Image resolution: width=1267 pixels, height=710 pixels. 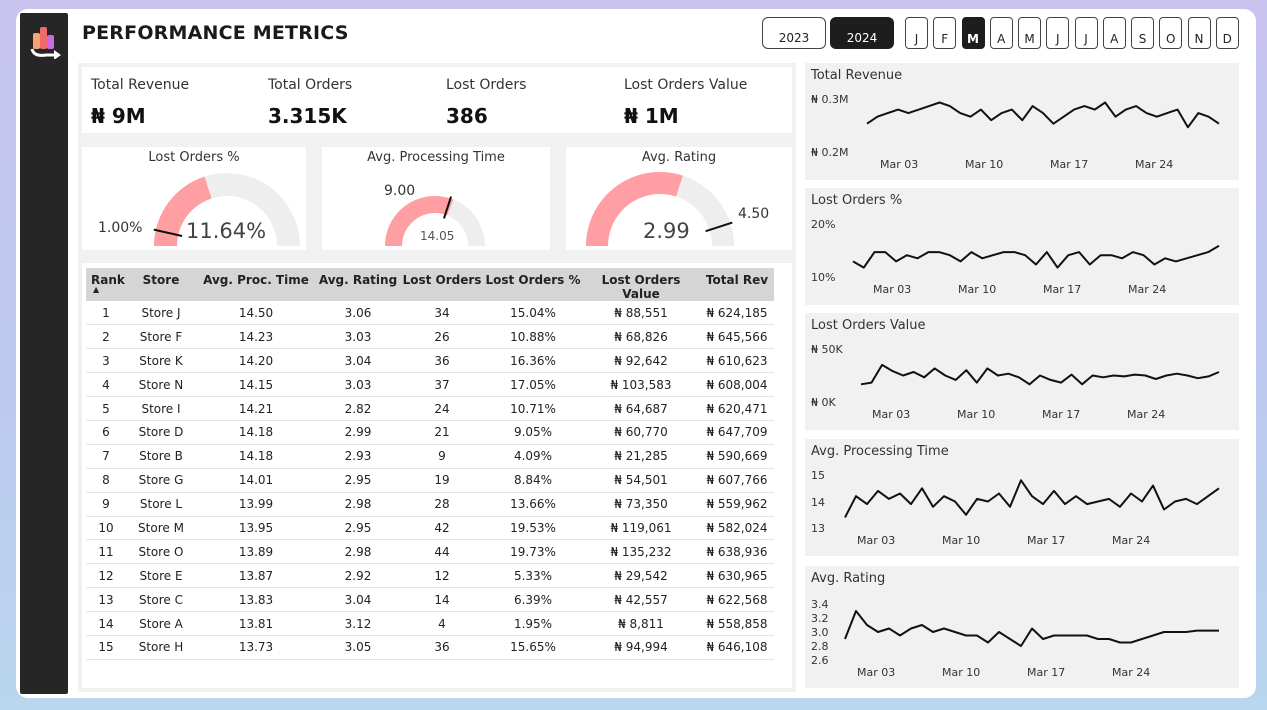 I want to click on table-cell: Store C, so click(x=161, y=600).